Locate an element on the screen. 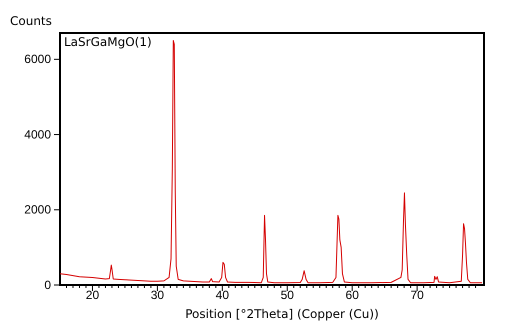 Image resolution: width=513 pixels, height=335 pixels. annotation: LaSrGaMgO(1) is located at coordinates (108, 42).